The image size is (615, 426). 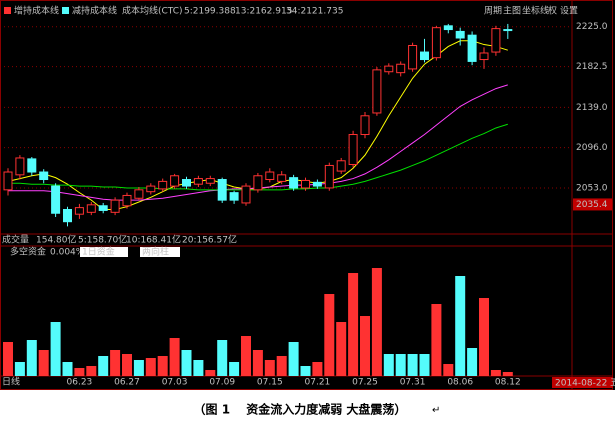 What do you see at coordinates (460, 383) in the screenshot?
I see `x-tick-label: 08.06` at bounding box center [460, 383].